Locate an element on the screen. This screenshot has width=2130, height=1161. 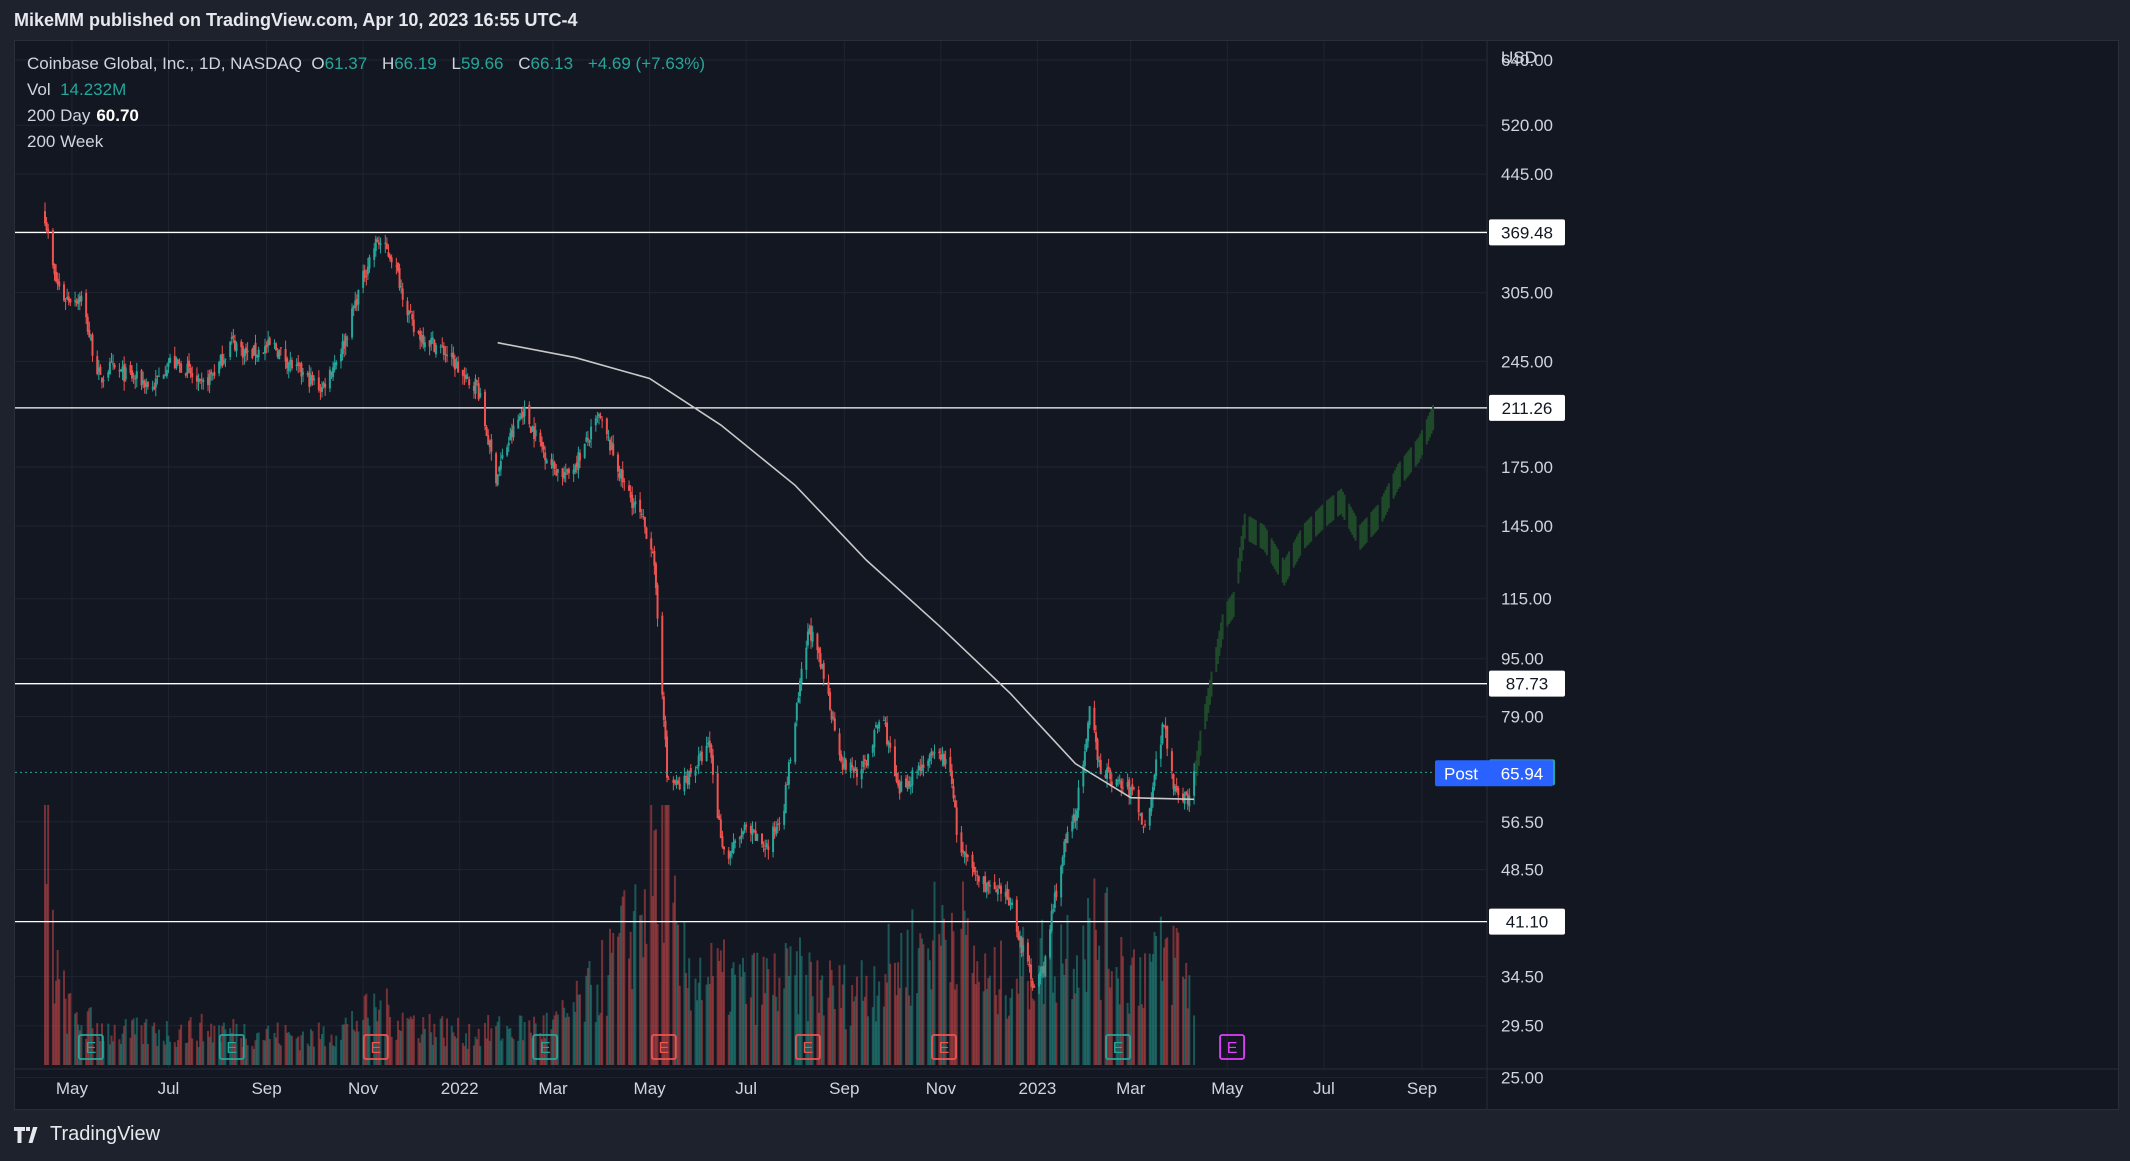
x-tick-label: Nov is located at coordinates (941, 1088).